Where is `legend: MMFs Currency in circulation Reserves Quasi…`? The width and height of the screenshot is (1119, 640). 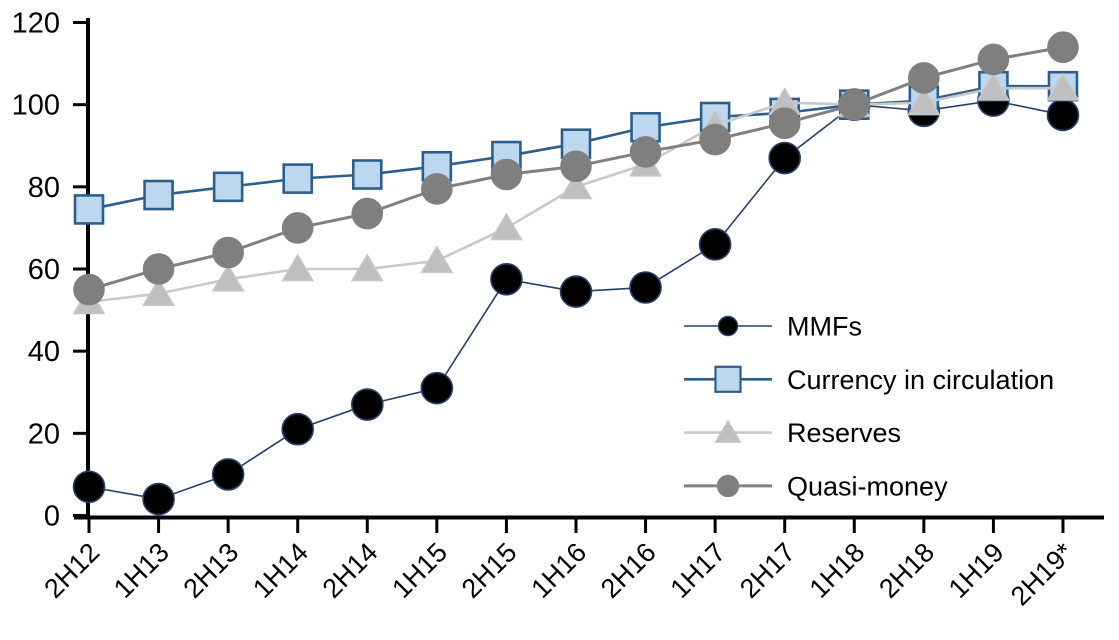
legend: MMFs Currency in circulation Reserves Quasi… is located at coordinates (869, 406).